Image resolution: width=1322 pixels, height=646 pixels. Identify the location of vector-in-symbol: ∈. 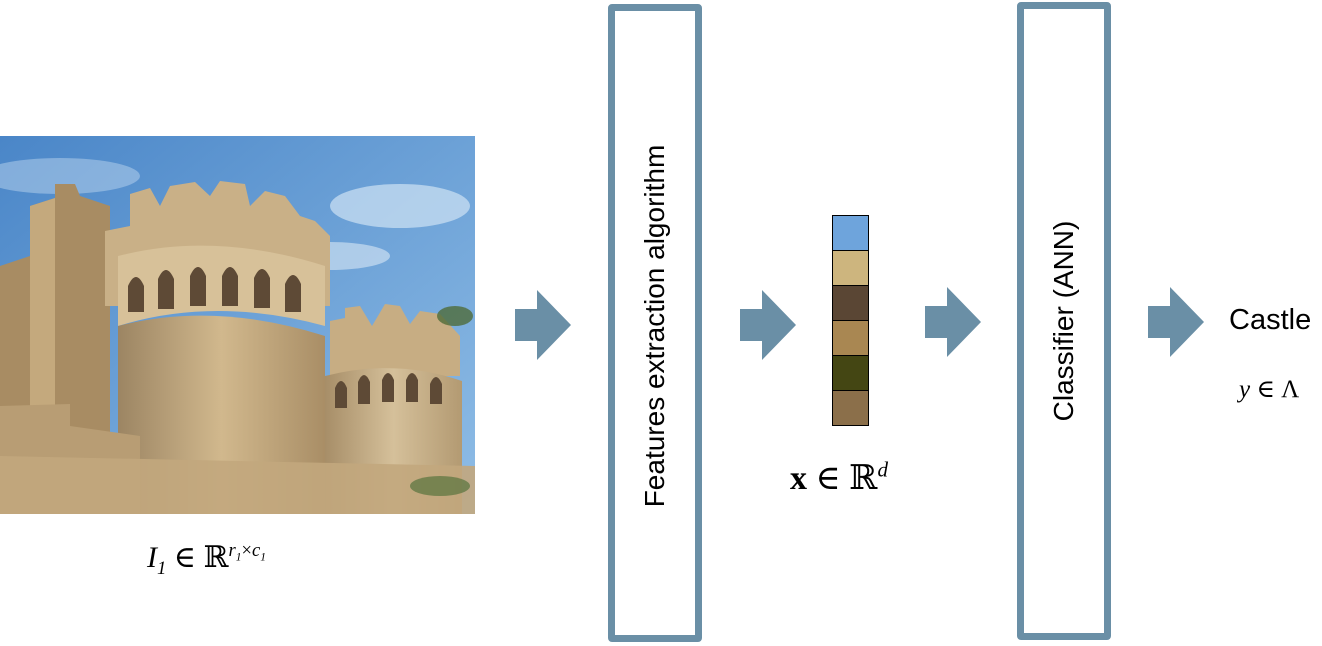
(828, 478).